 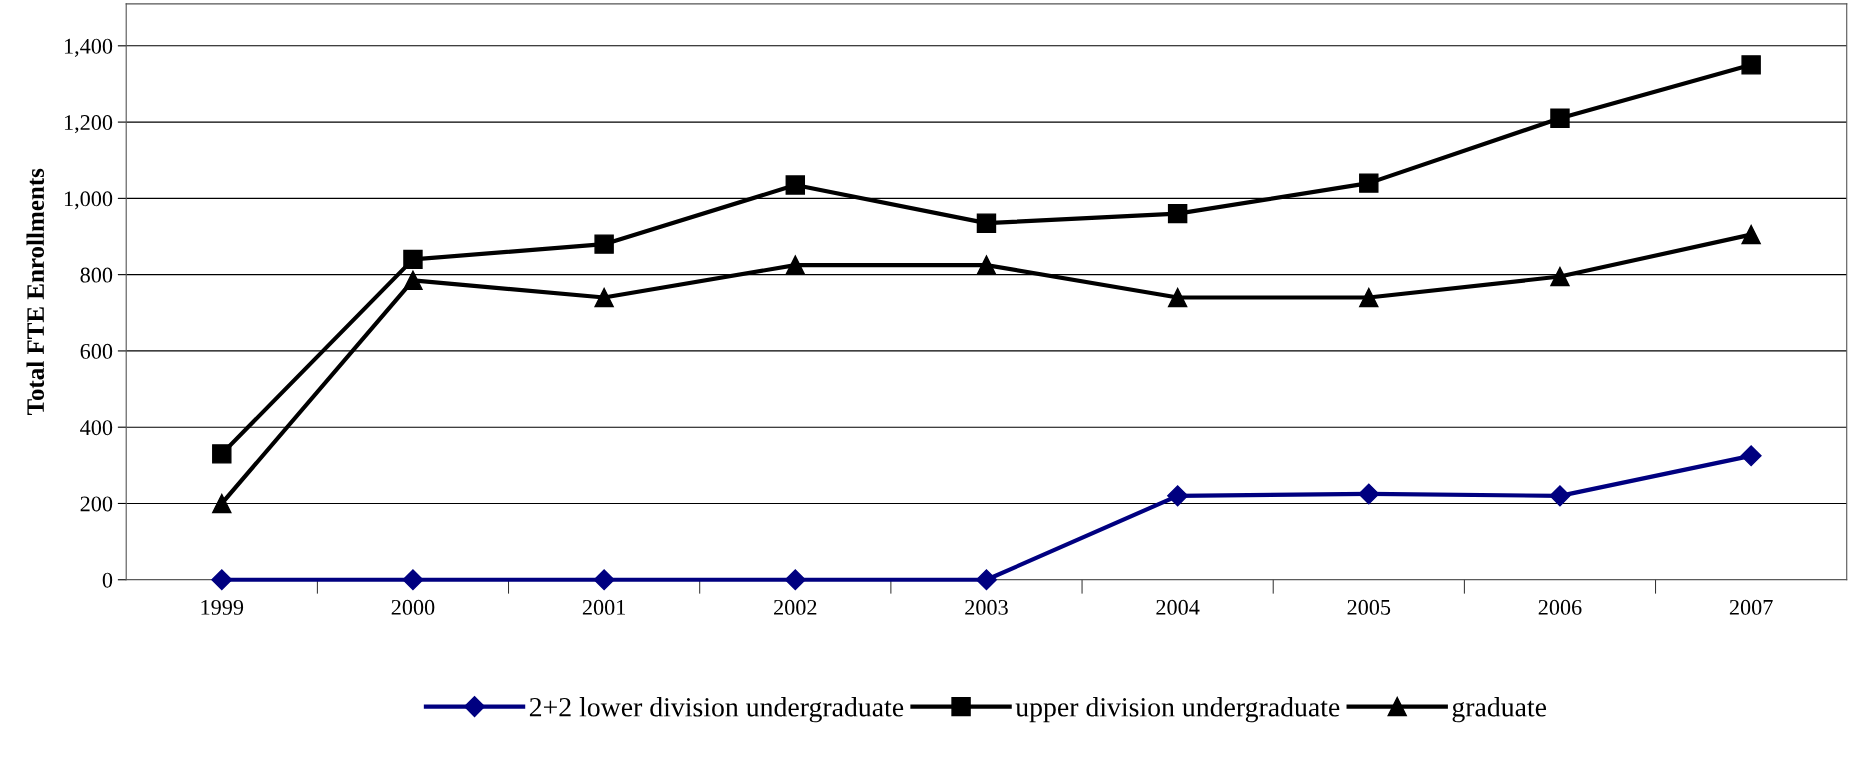 What do you see at coordinates (88, 200) in the screenshot?
I see `y-tick-label: 1,000` at bounding box center [88, 200].